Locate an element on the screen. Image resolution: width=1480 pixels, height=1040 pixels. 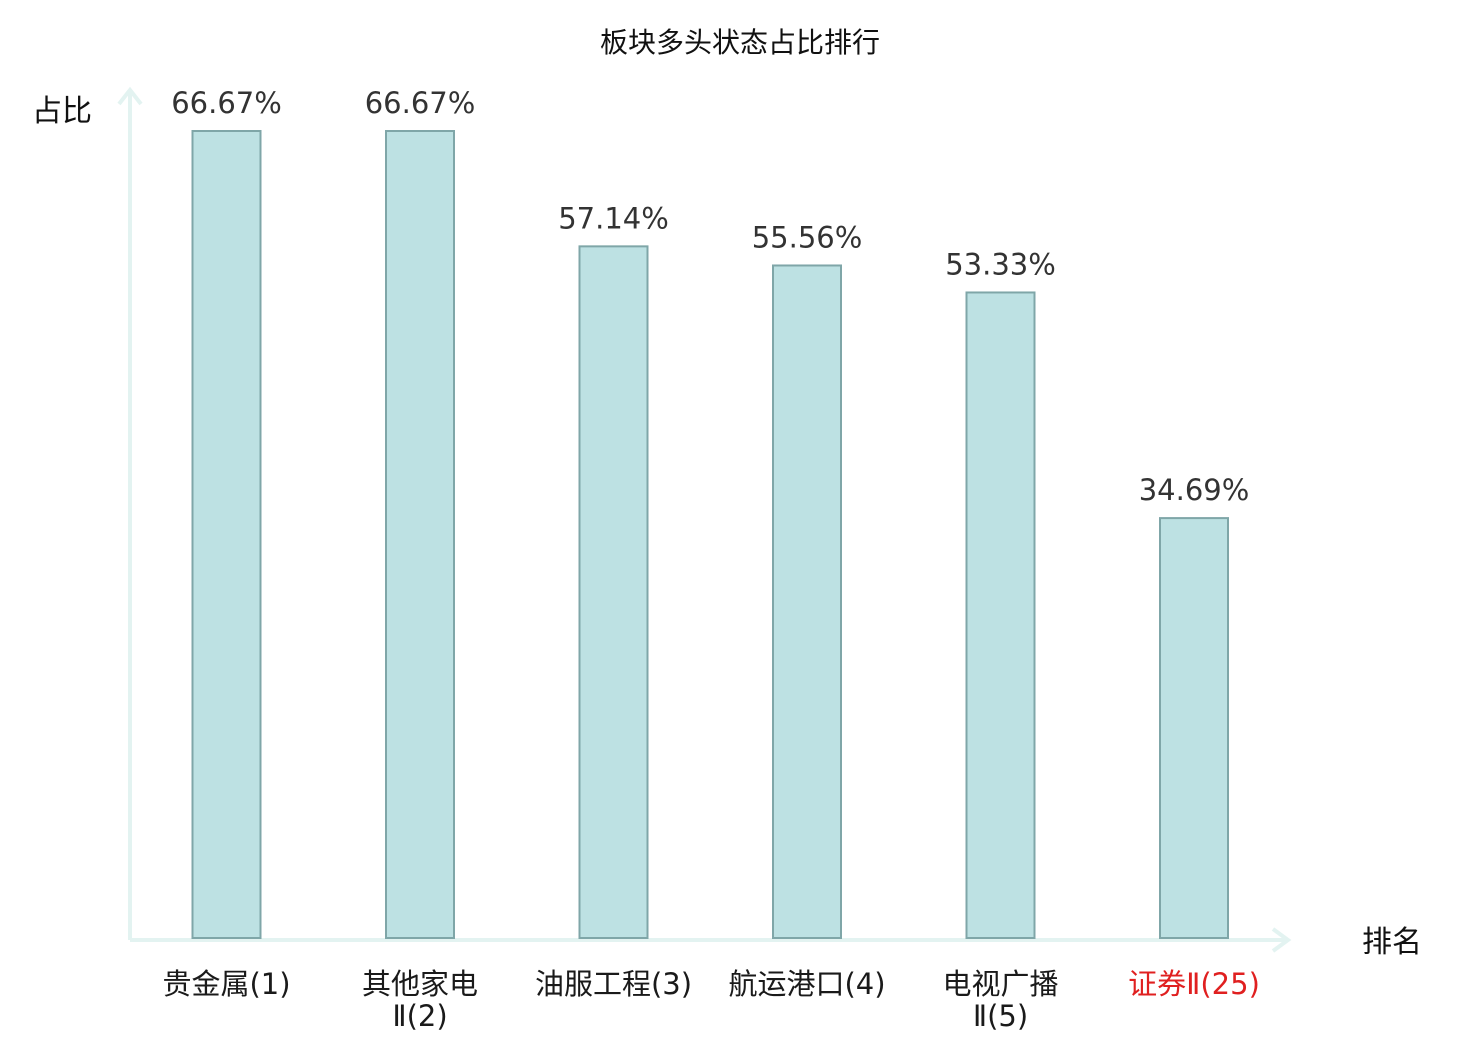
x-tick-name-1: 贵金属 is located at coordinates (205, 984).